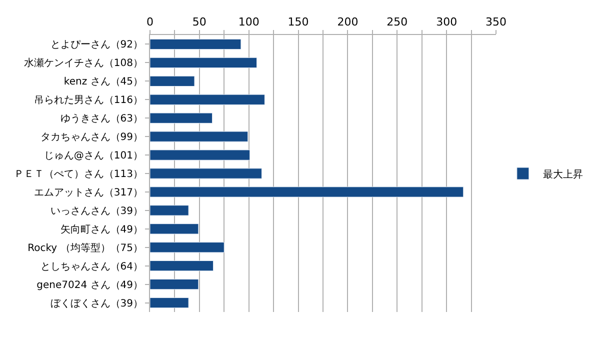 Image resolution: width=600 pixels, height=337 pixels. What do you see at coordinates (199, 22) in the screenshot?
I see `x-tick-label: 50` at bounding box center [199, 22].